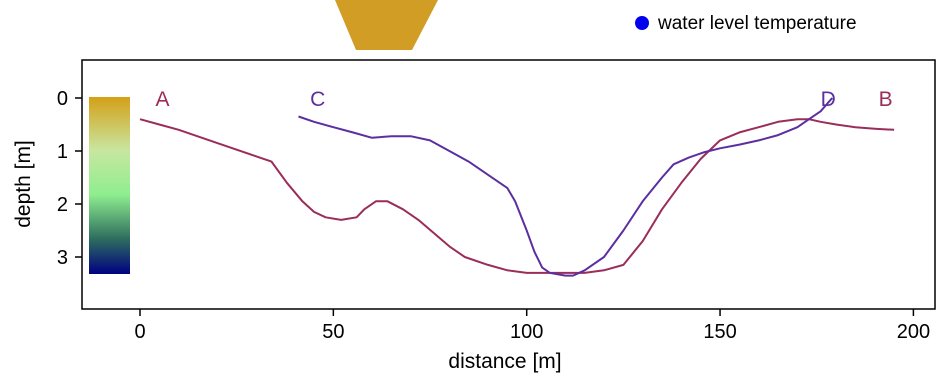 The width and height of the screenshot is (945, 379). Describe the element at coordinates (62, 99) in the screenshot. I see `y-tick-label: 0` at that location.